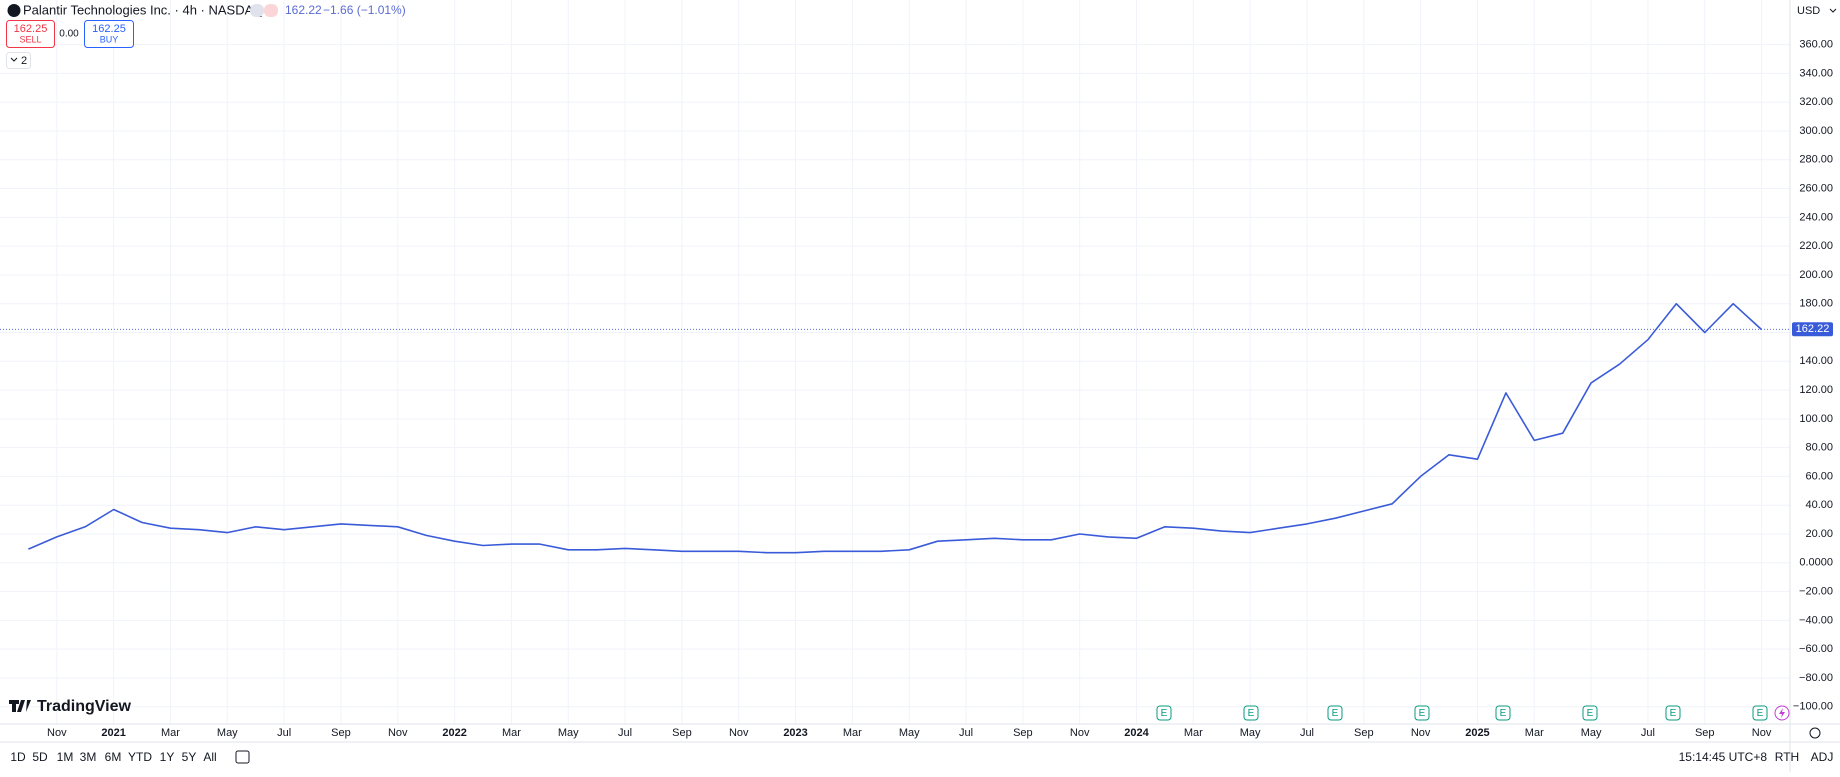  I want to click on indicators-toggle, so click(18, 60).